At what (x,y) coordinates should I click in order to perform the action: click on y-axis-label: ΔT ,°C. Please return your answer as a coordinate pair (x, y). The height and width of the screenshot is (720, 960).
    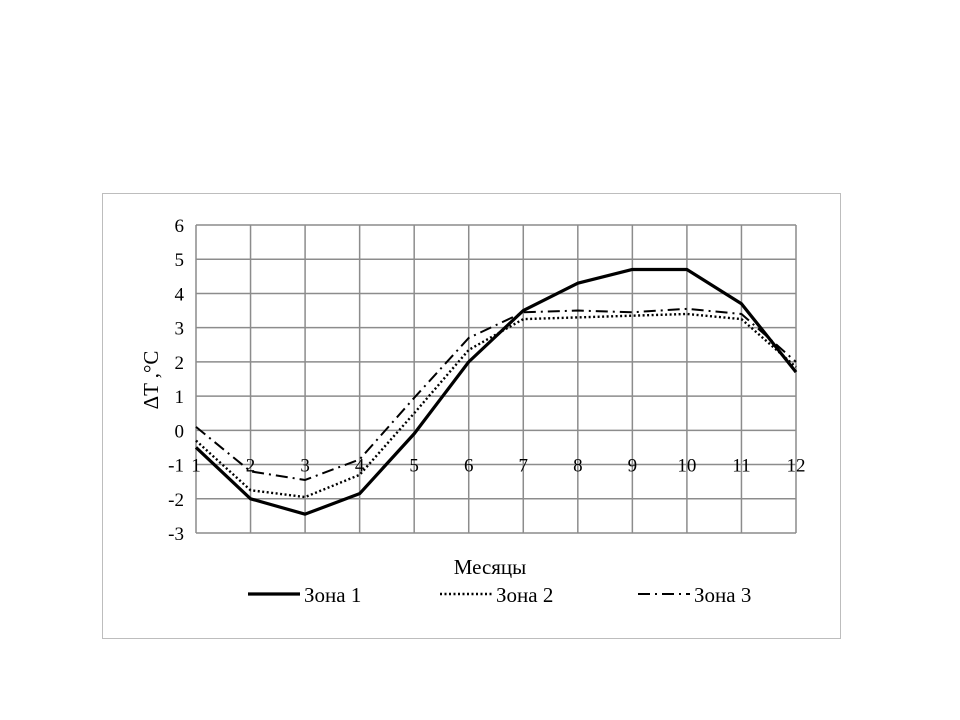
    Looking at the image, I should click on (151, 380).